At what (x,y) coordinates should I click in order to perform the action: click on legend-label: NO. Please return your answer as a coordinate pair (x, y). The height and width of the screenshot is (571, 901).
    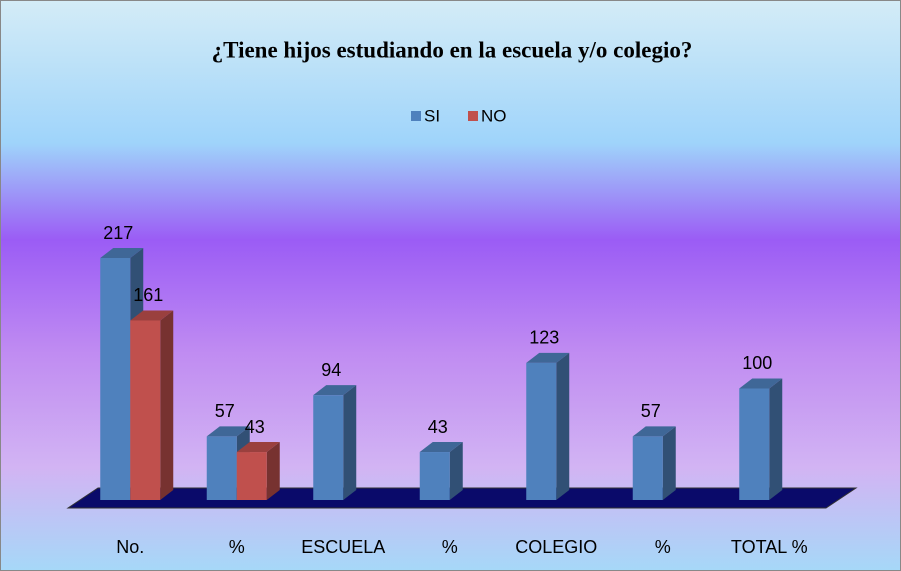
    Looking at the image, I should click on (494, 115).